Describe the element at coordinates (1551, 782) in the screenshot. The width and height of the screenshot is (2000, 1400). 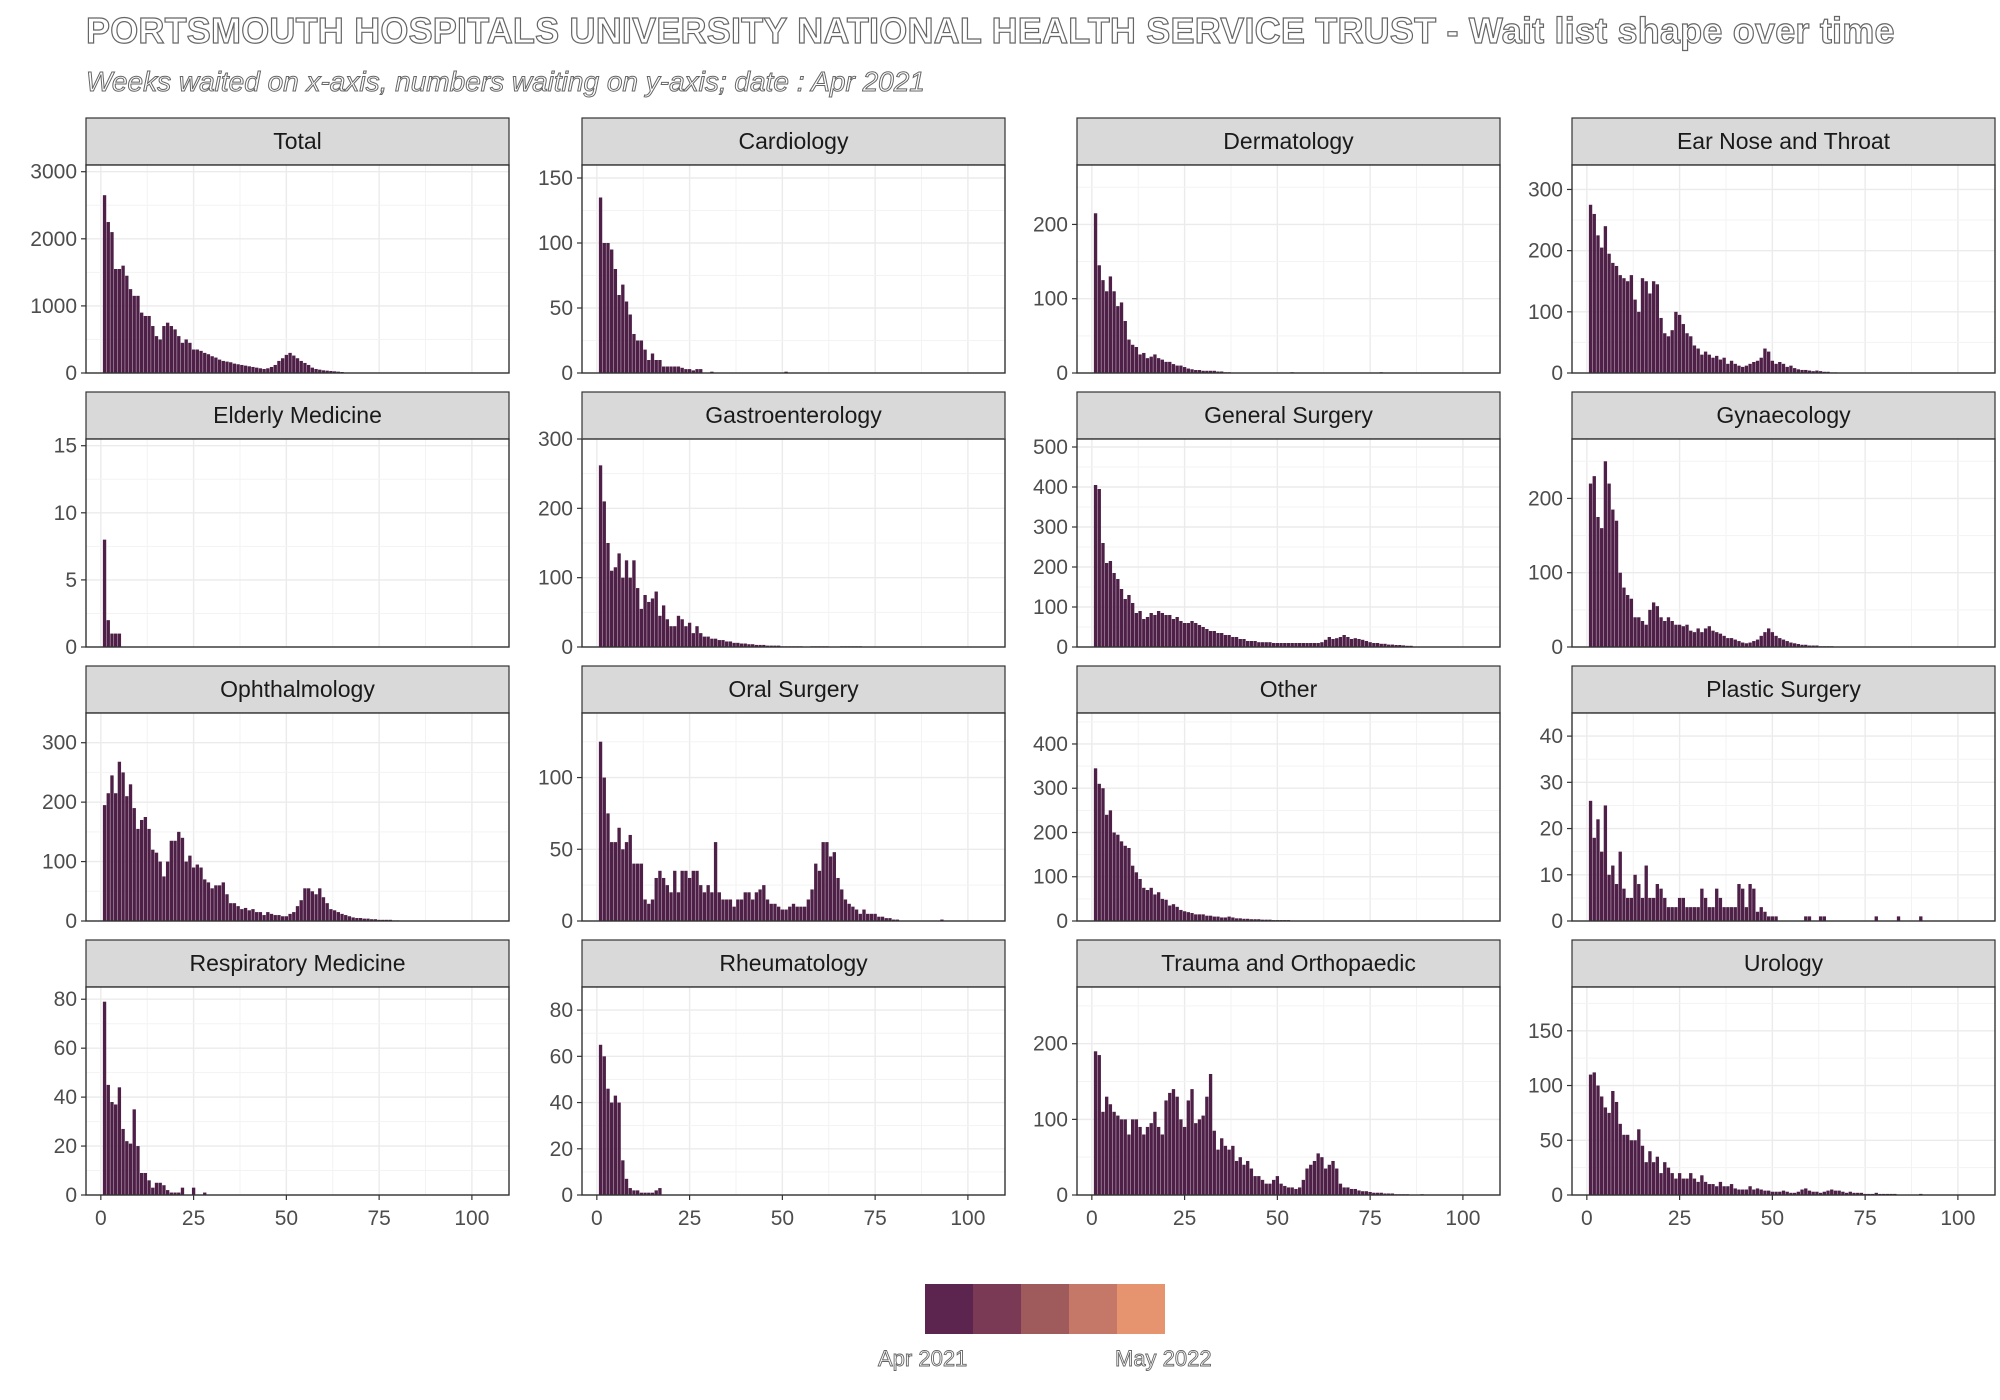
I see `y-tick-label: 30` at that location.